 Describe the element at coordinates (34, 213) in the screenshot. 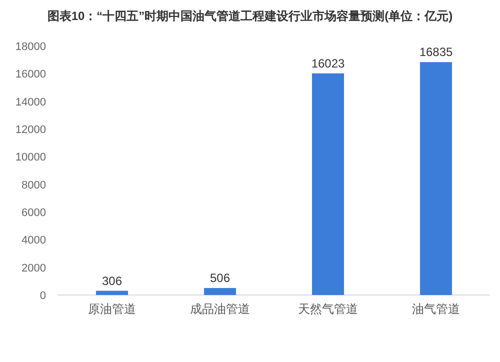

I see `y-tick-label: 6000` at that location.